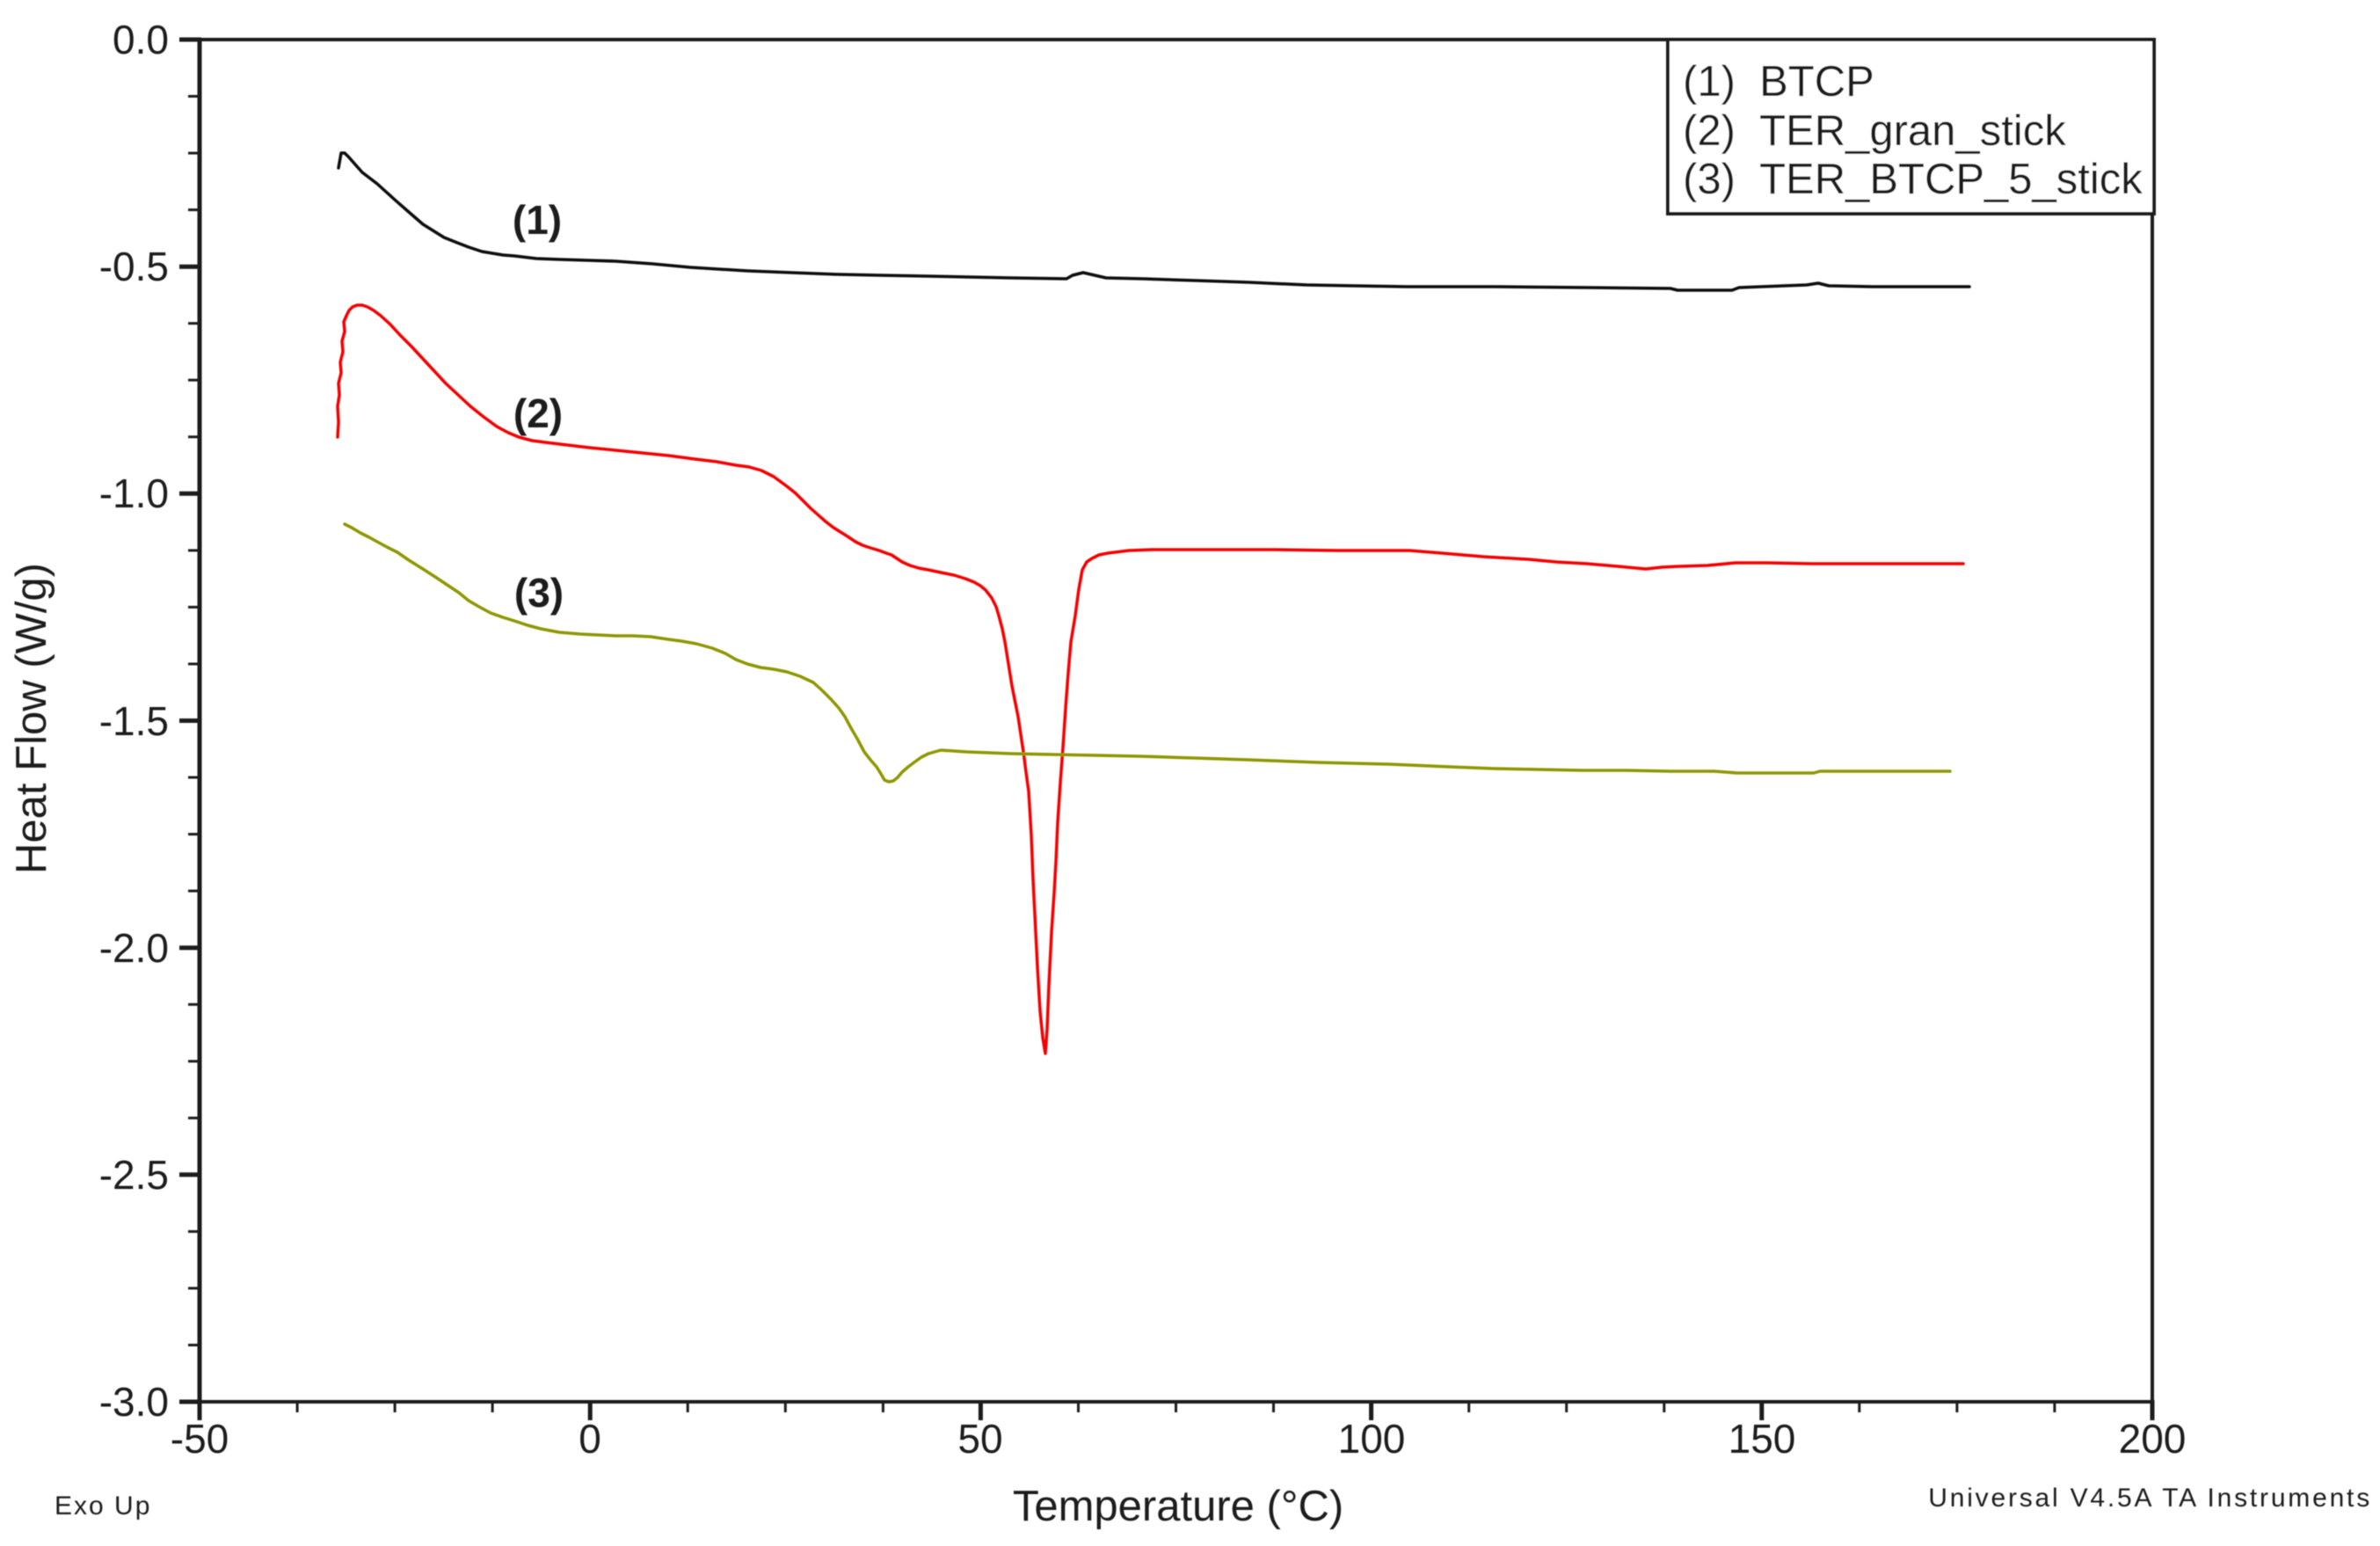  What do you see at coordinates (134, 1402) in the screenshot?
I see `svg-text: -3.0` at bounding box center [134, 1402].